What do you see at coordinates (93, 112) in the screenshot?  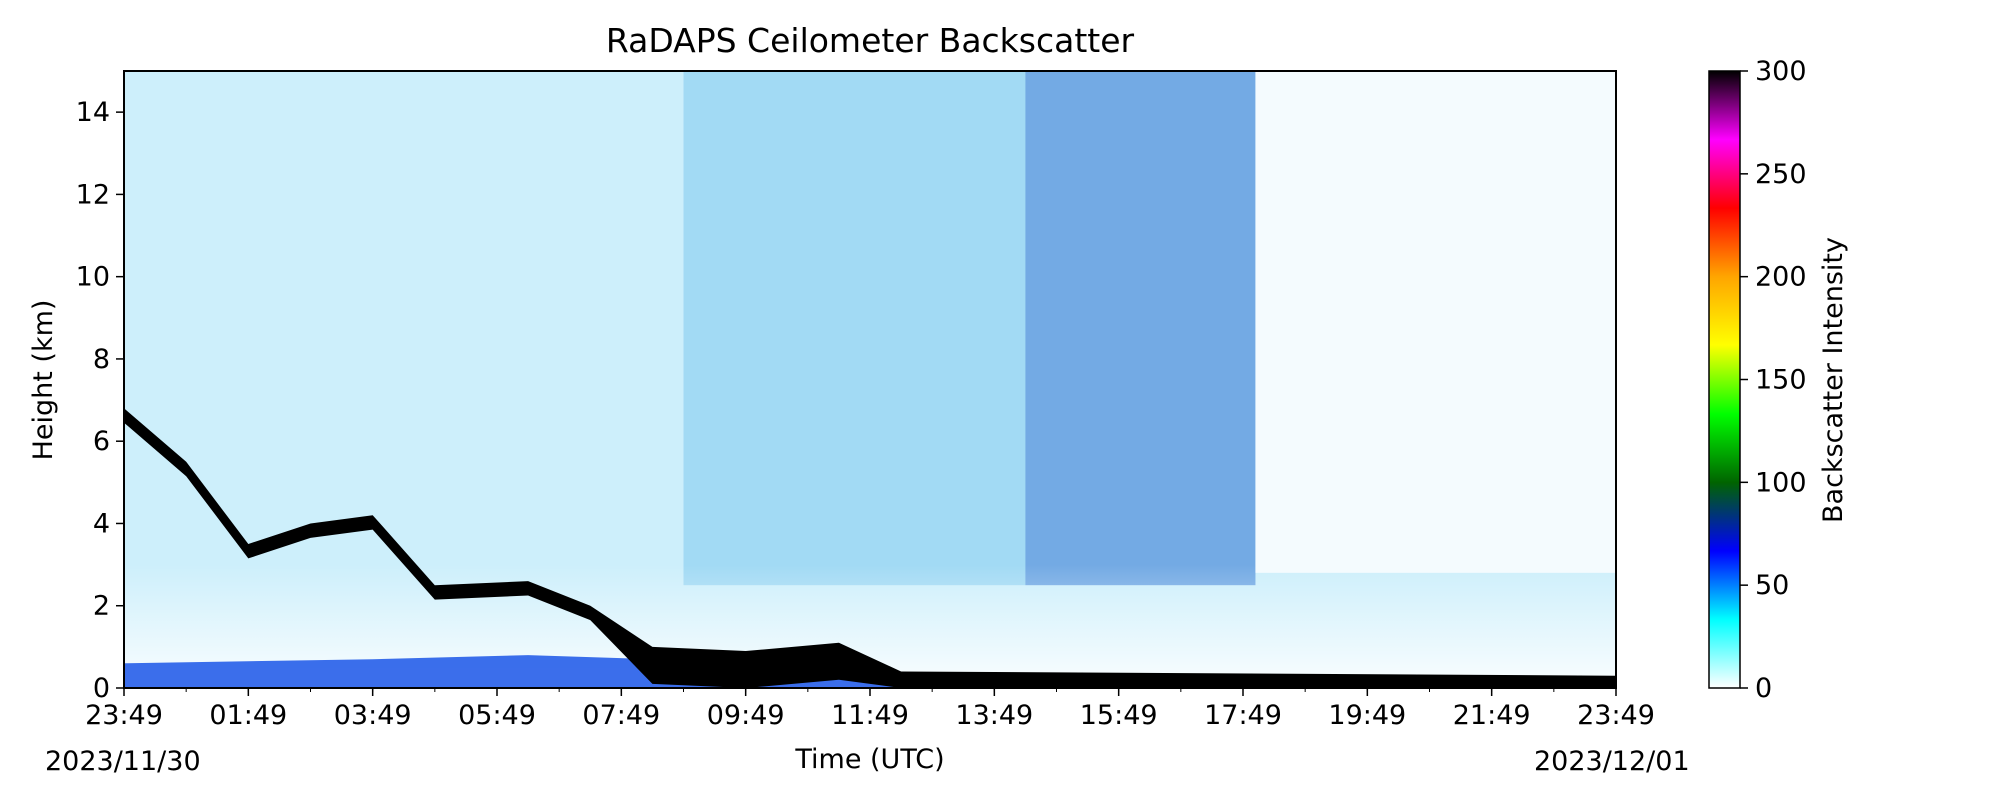 I see `y-tick-label: 14` at bounding box center [93, 112].